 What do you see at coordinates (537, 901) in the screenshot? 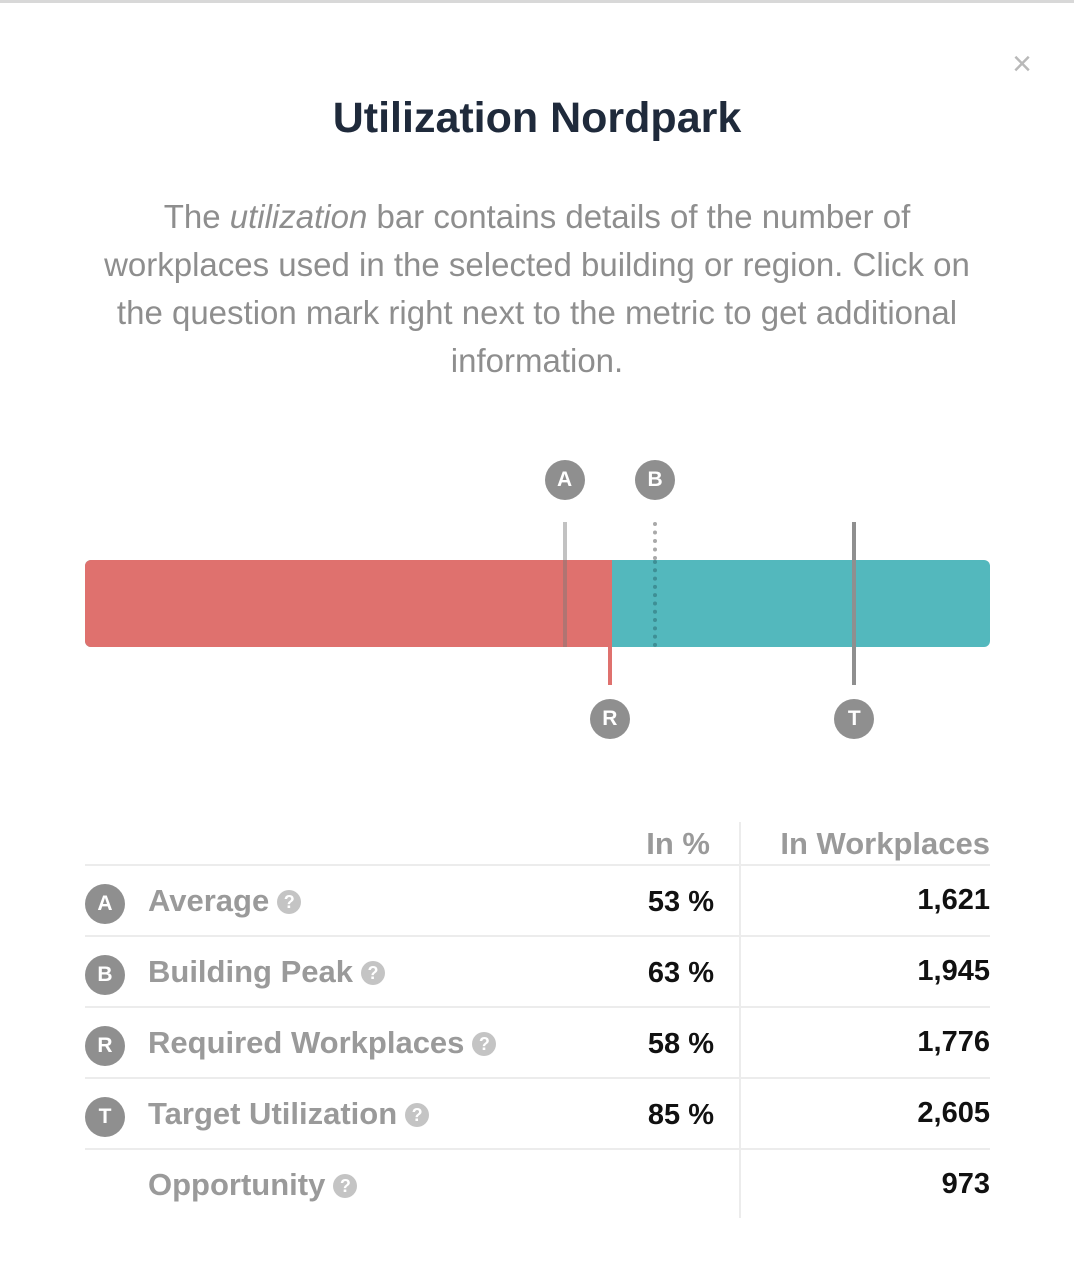
I see `table-row-average: A Average? 53 % 1,621` at bounding box center [537, 901].